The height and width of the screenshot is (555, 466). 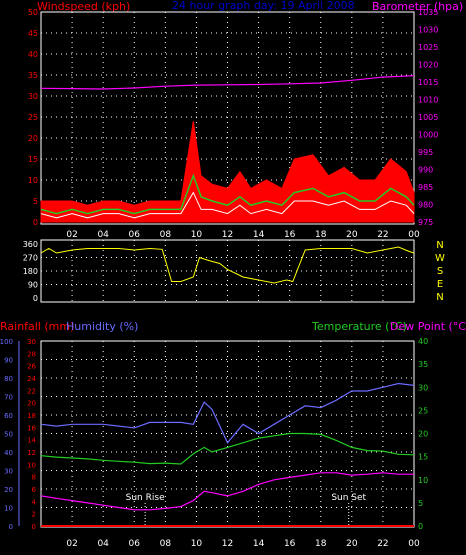 I want to click on humidity-tick-label: 60, so click(x=8, y=416).